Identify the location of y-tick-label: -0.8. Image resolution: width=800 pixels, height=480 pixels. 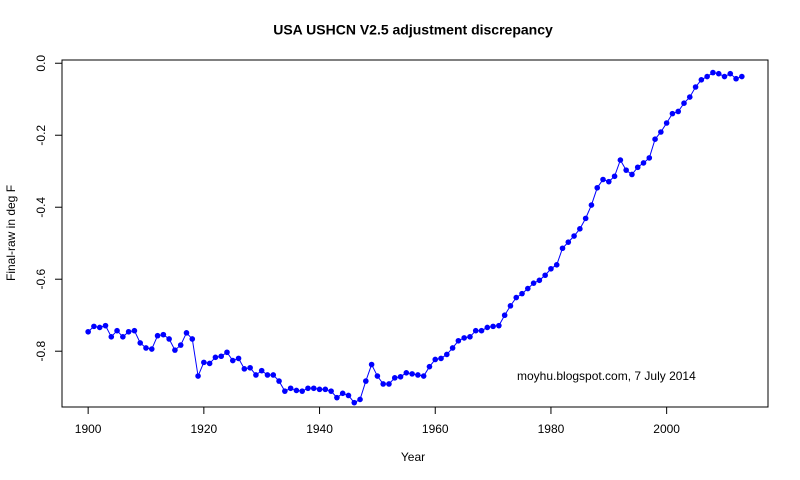
(41, 351).